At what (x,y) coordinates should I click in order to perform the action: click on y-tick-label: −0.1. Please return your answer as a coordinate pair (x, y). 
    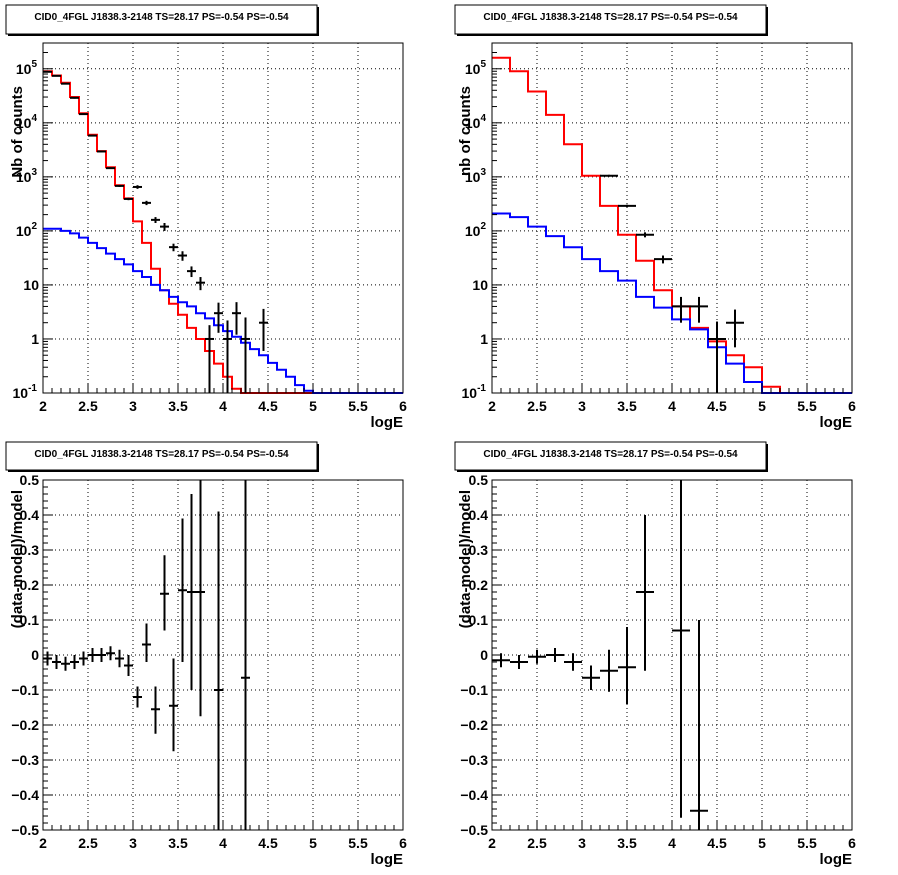
    Looking at the image, I should click on (25, 690).